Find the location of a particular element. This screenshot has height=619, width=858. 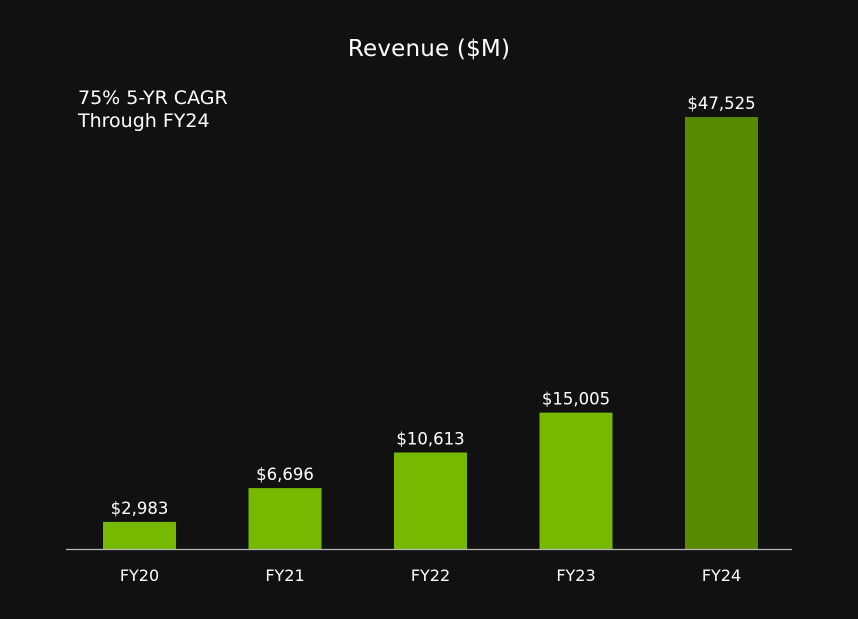

bar-value-label: $47,525 is located at coordinates (721, 103).